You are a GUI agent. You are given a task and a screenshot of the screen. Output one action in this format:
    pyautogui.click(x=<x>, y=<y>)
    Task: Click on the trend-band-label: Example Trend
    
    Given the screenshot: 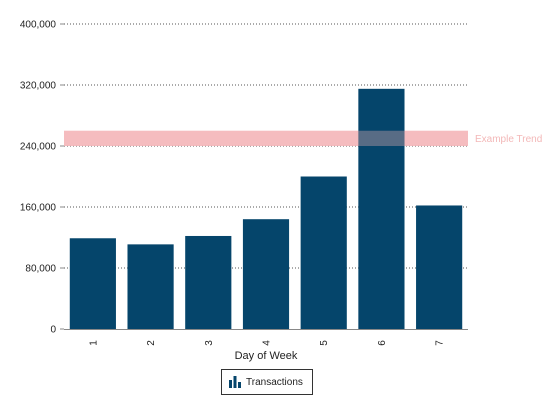 What is the action you would take?
    pyautogui.click(x=508, y=139)
    